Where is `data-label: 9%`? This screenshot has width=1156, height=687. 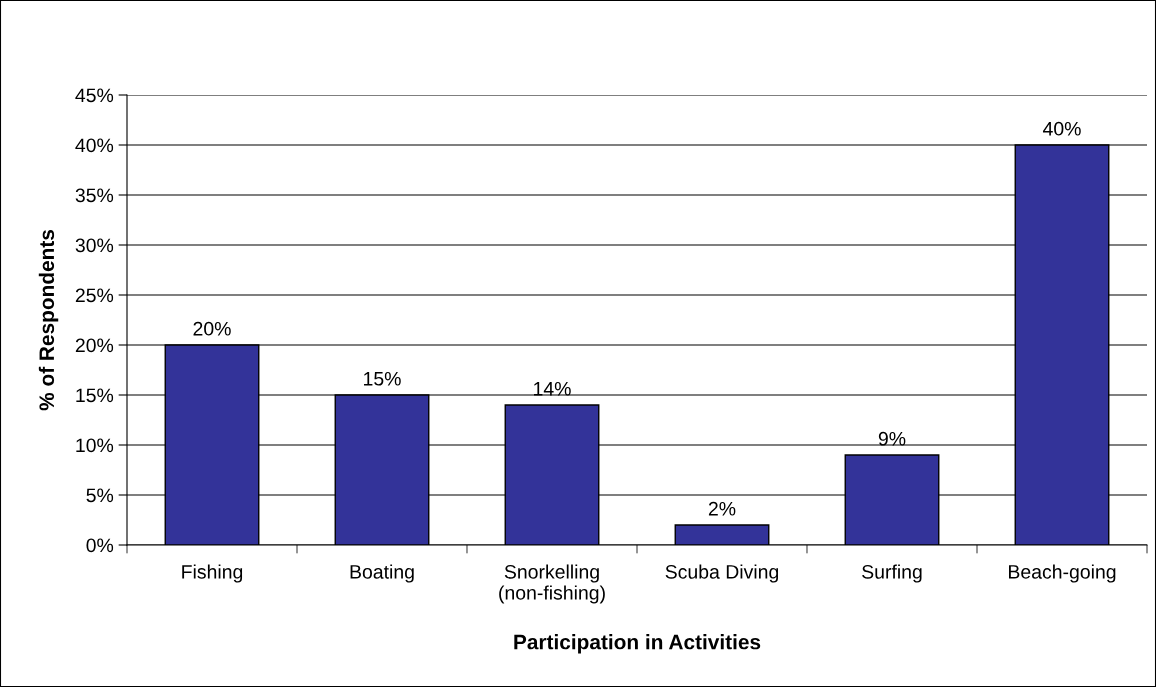 data-label: 9% is located at coordinates (892, 438).